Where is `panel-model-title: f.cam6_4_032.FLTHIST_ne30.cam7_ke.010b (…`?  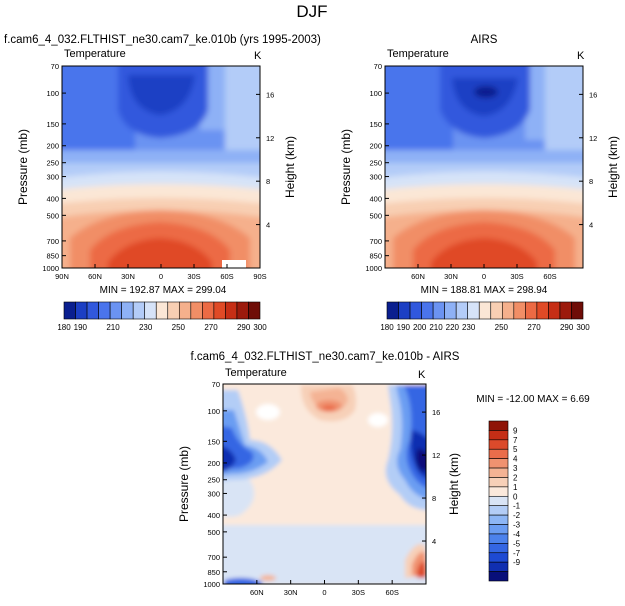
panel-model-title: f.cam6_4_032.FLTHIST_ne30.cam7_ke.010b (… is located at coordinates (162, 40).